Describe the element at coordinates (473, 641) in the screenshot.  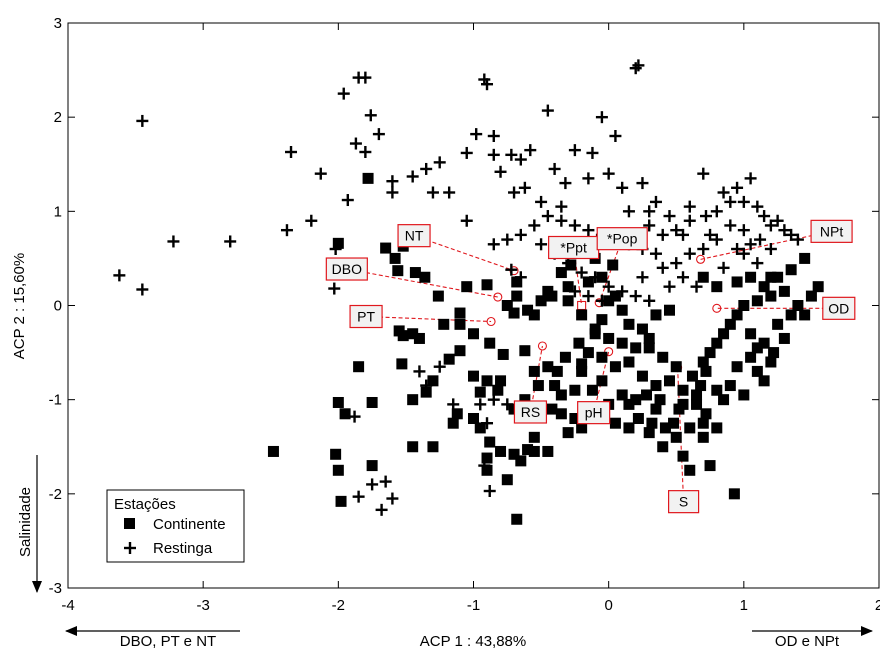
I see `x-axis-title: ACP 1 : 43,88%` at that location.